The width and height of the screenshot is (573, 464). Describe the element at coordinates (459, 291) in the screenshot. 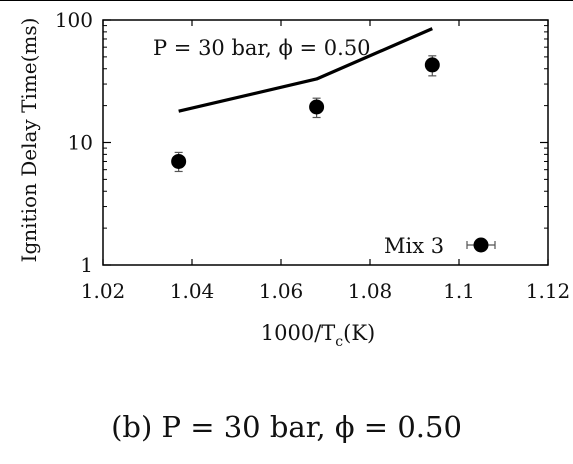

I see `x-tick-label: 1.1` at that location.